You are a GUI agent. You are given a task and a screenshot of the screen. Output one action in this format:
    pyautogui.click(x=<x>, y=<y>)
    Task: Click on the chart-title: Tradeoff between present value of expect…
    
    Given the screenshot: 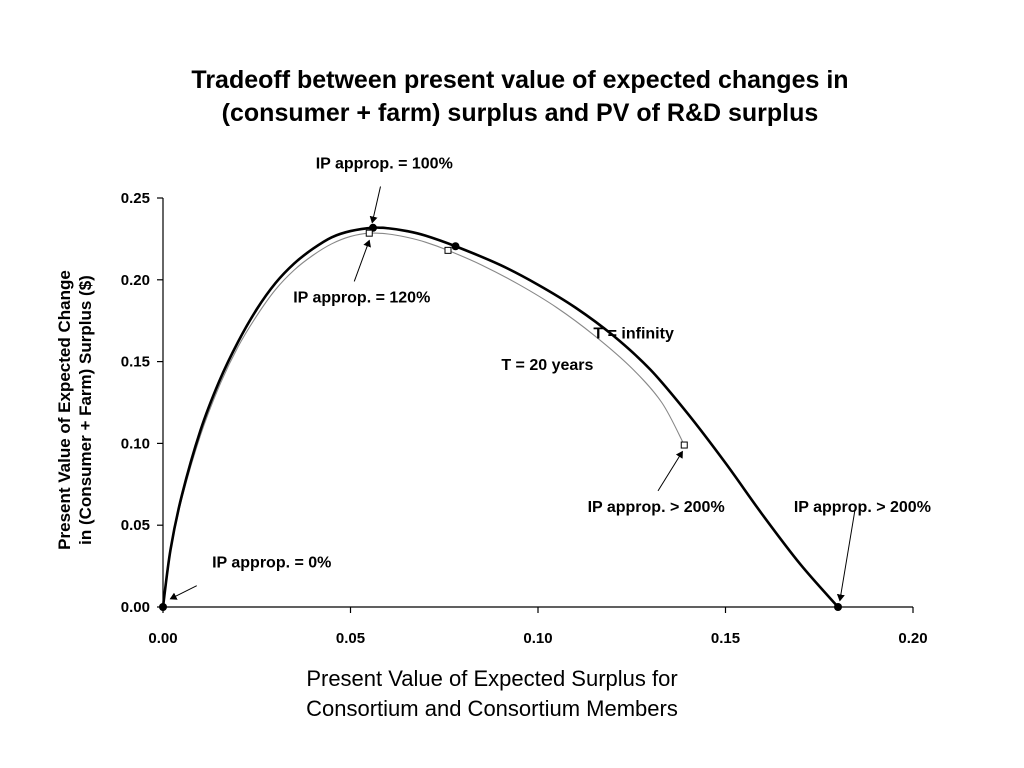 What is the action you would take?
    pyautogui.click(x=512, y=97)
    